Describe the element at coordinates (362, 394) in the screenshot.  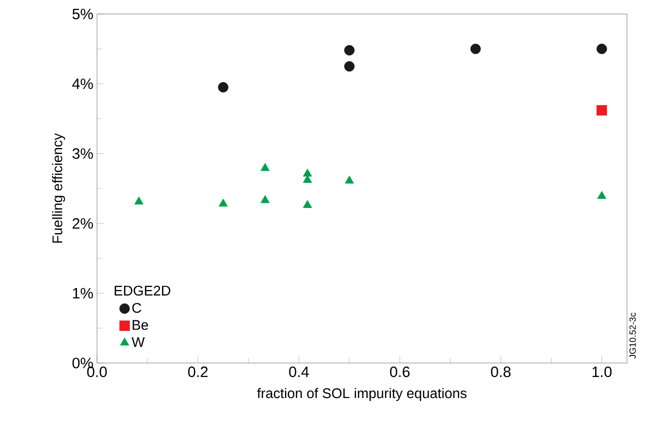
I see `x-axis-title: fraction of SOL impurity equations` at that location.